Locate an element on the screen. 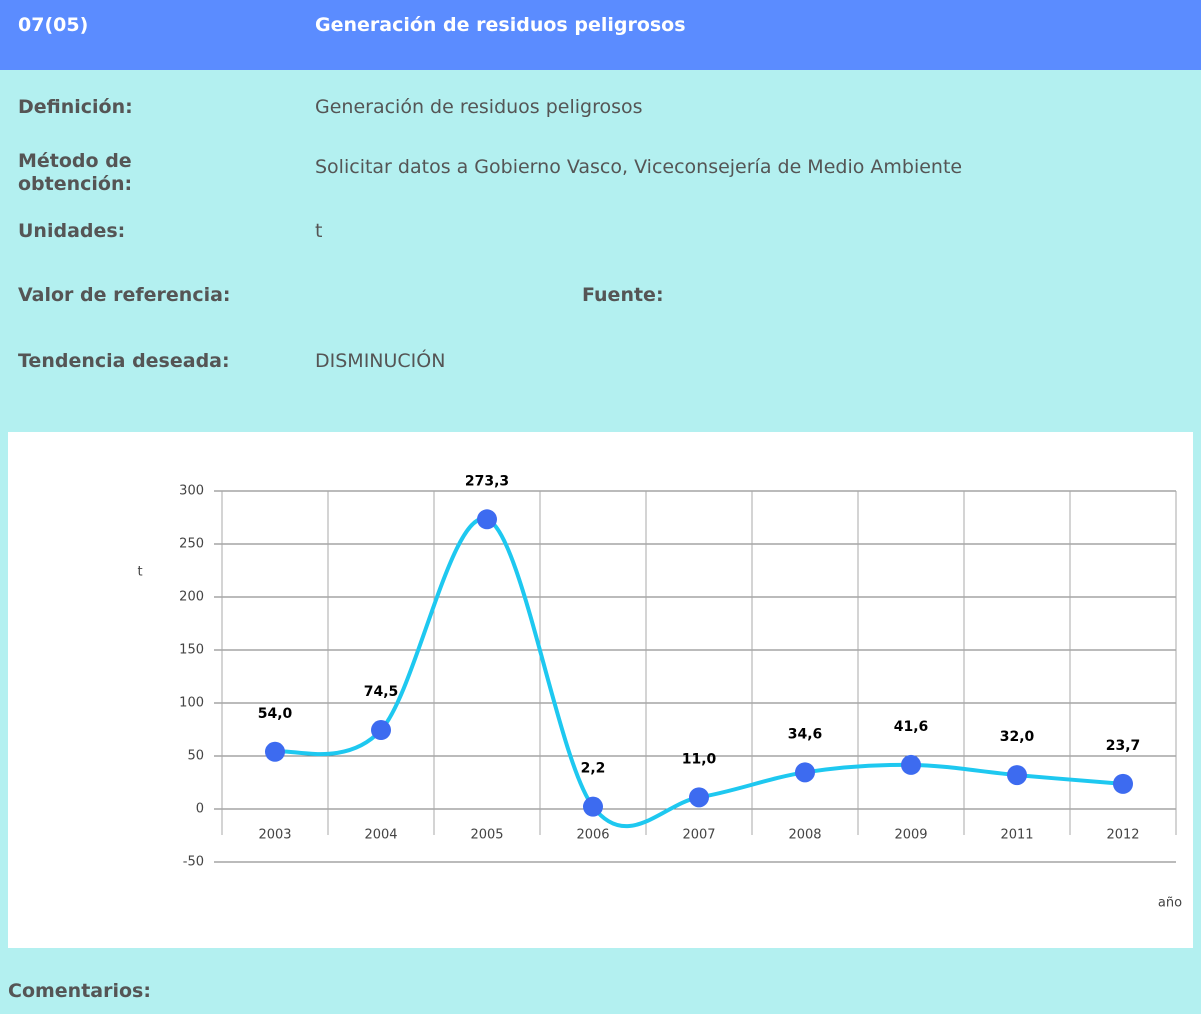  label: Unidades: is located at coordinates (72, 231).